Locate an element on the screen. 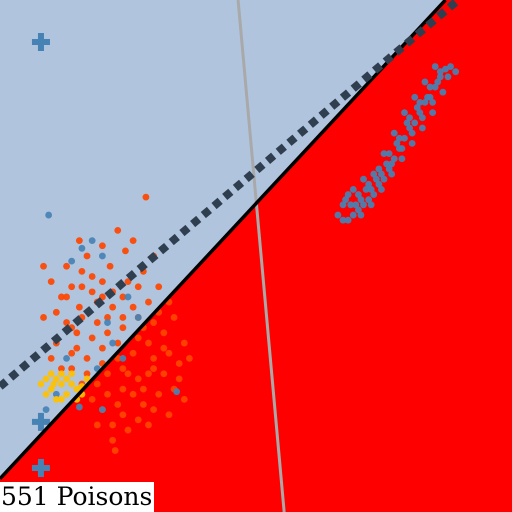  gray-boundary is located at coordinates (261, 256).